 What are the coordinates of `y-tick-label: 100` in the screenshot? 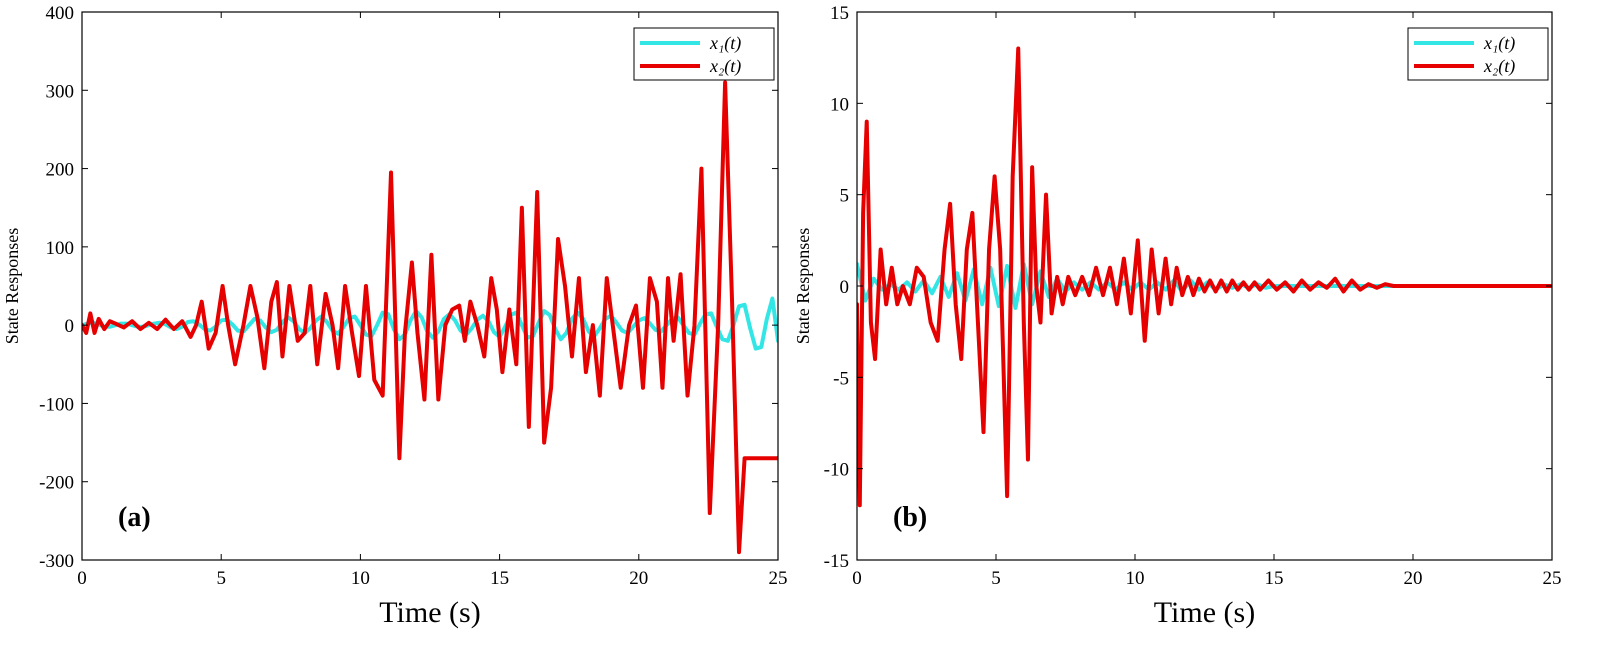 It's located at (60, 248).